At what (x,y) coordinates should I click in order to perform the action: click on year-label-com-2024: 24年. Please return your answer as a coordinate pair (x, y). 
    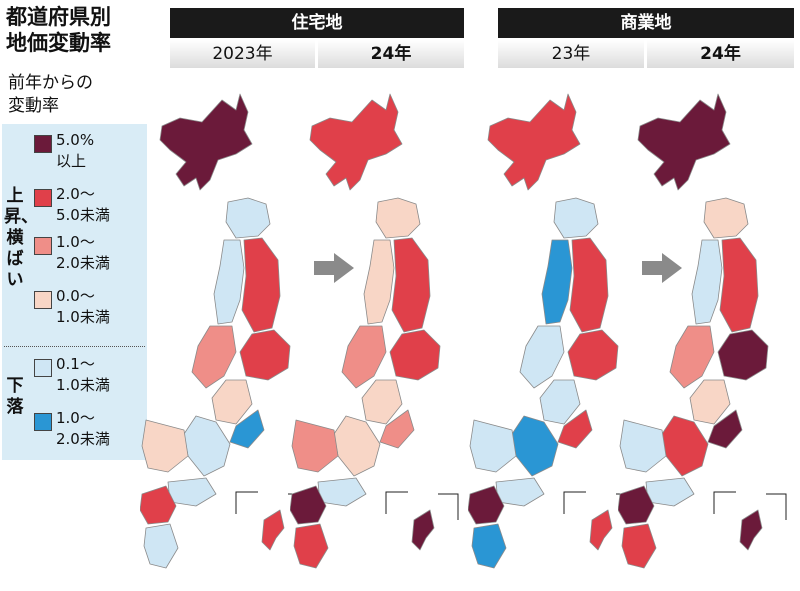
    Looking at the image, I should click on (720, 54).